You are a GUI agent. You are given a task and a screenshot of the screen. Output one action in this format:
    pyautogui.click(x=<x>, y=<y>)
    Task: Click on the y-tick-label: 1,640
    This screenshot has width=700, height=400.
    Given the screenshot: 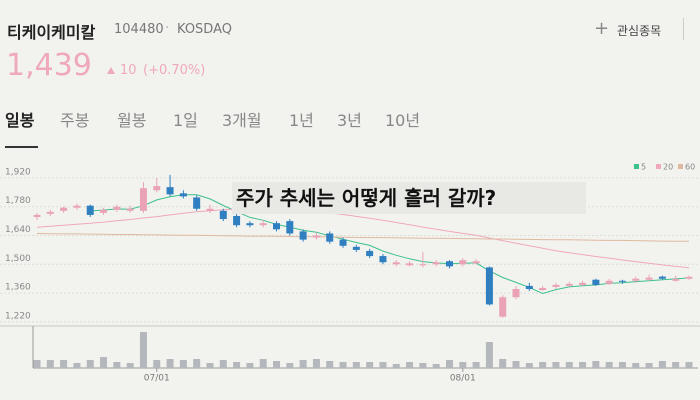 What is the action you would take?
    pyautogui.click(x=18, y=230)
    